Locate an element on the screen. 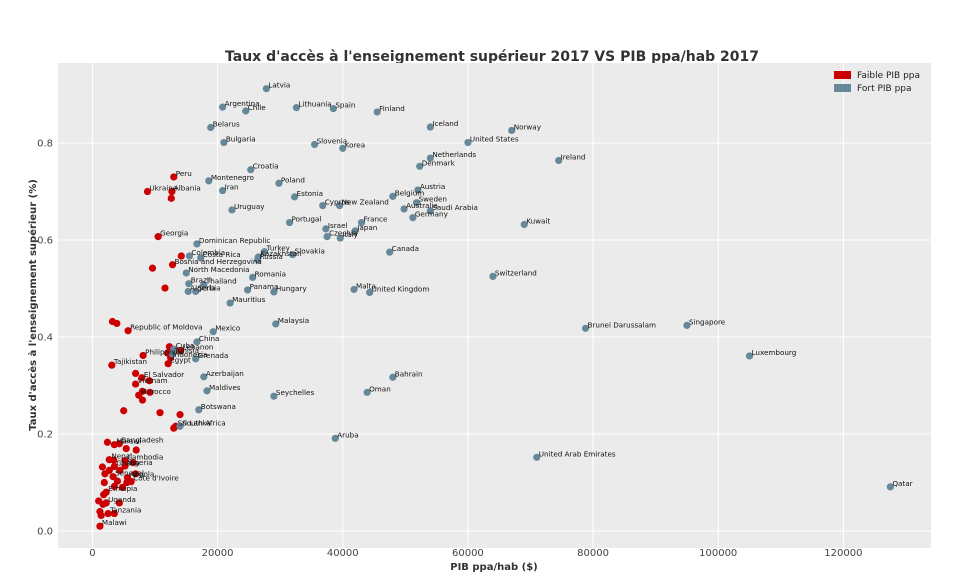 This screenshot has width=969, height=577. x-axis-label: PIB ppa/hab ($) is located at coordinates (493, 567).